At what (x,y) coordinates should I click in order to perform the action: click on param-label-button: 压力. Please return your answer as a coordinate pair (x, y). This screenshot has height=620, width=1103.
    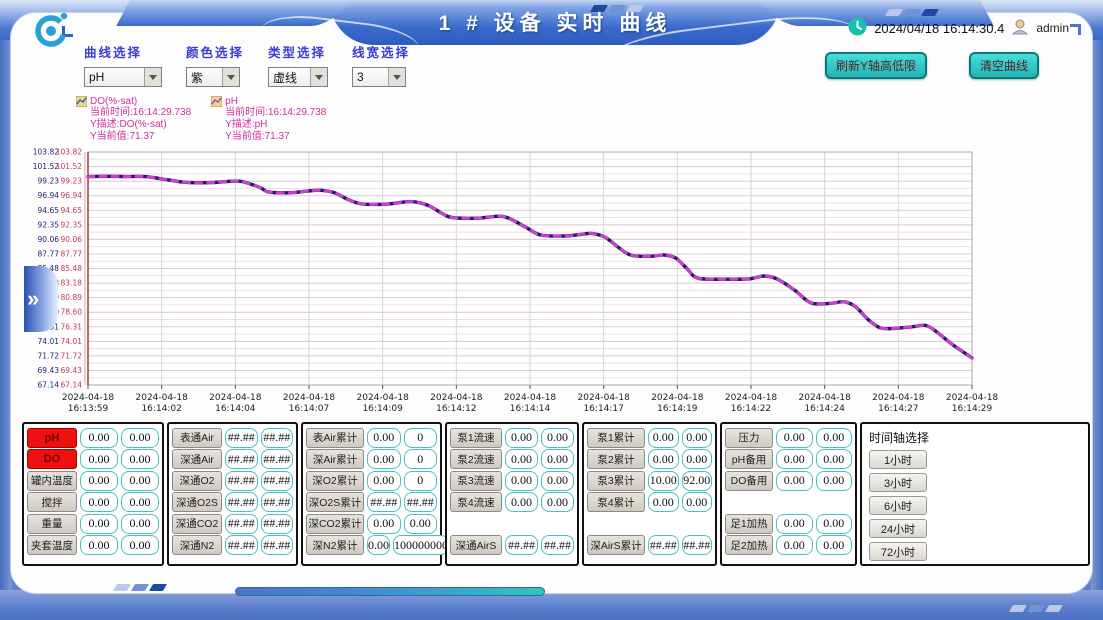
    Looking at the image, I should click on (749, 437).